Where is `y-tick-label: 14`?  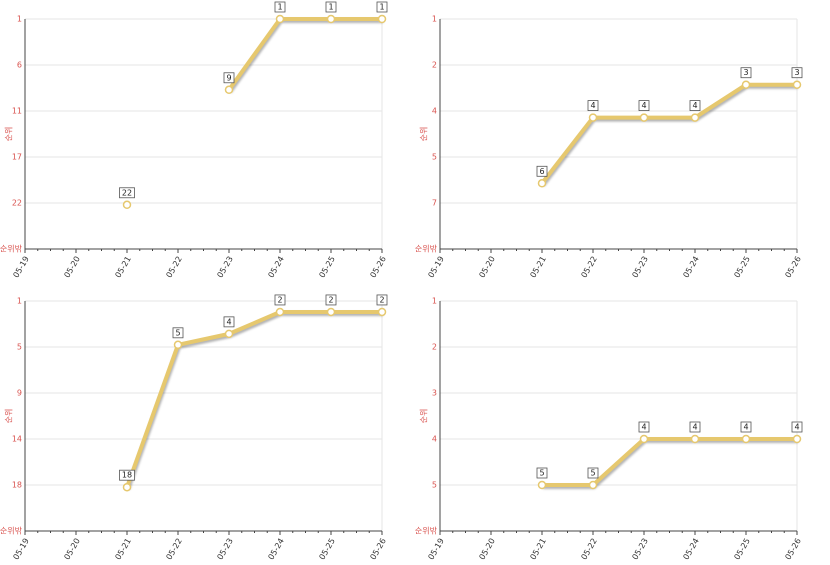
y-tick-label: 14 is located at coordinates (17, 439).